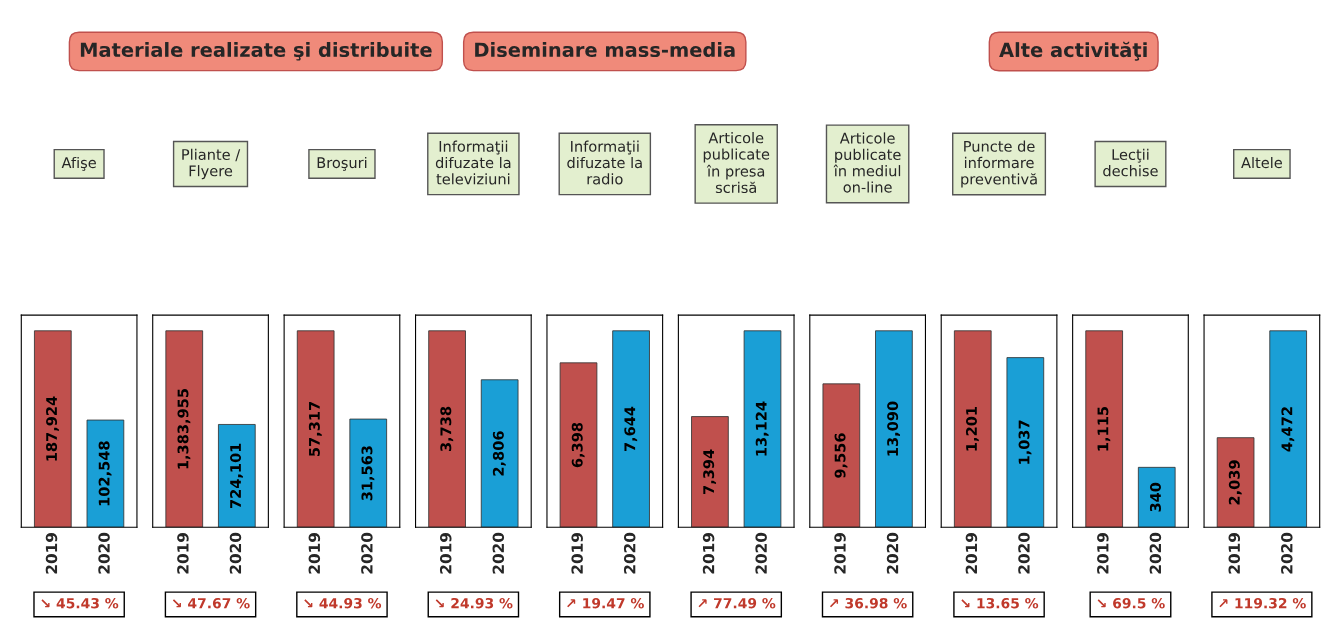 The width and height of the screenshot is (1341, 643). I want to click on text: ↘ 44.93 %, so click(343, 603).